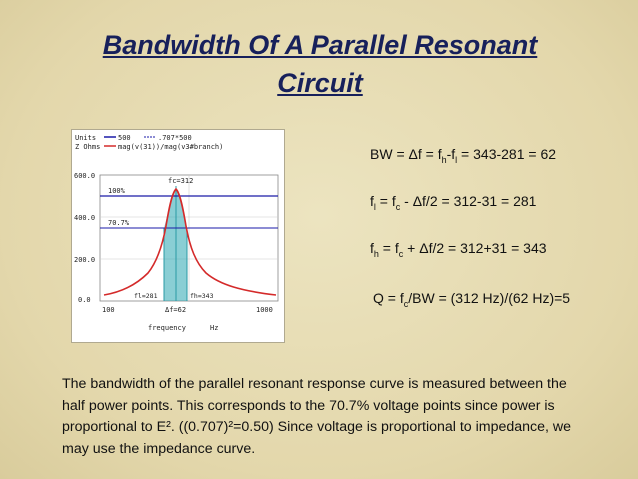  I want to click on equation-bw: BW = Δf = fh-fl = 343-281 = 62, so click(463, 155).